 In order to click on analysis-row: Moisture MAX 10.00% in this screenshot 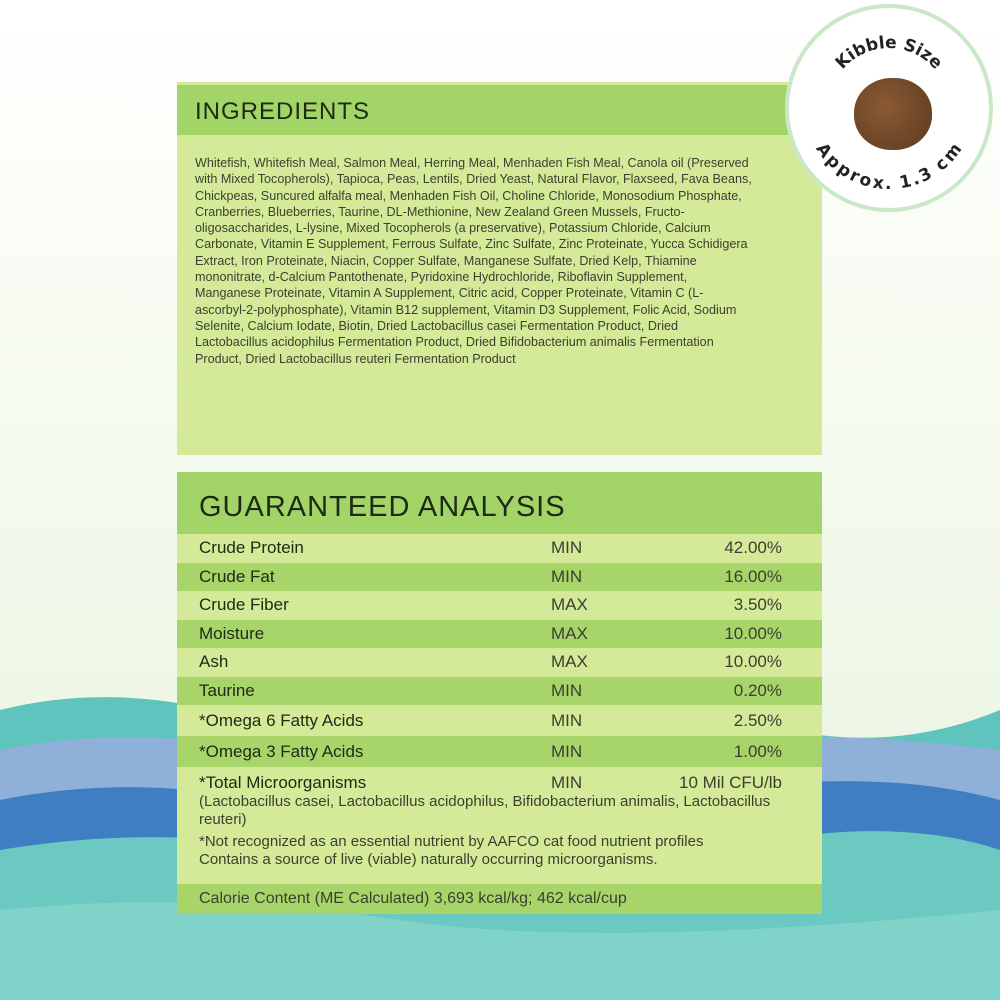, I will do `click(499, 633)`.